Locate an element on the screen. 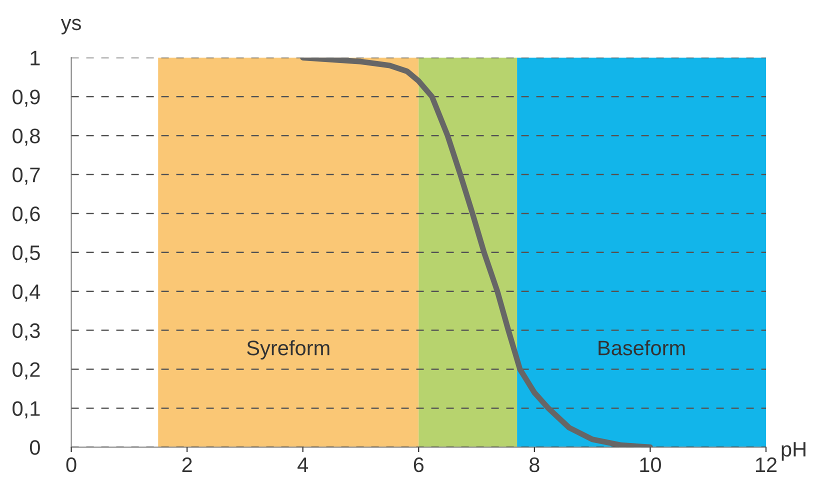 The width and height of the screenshot is (829, 493). y-tick-label: 0,8 is located at coordinates (26, 137).